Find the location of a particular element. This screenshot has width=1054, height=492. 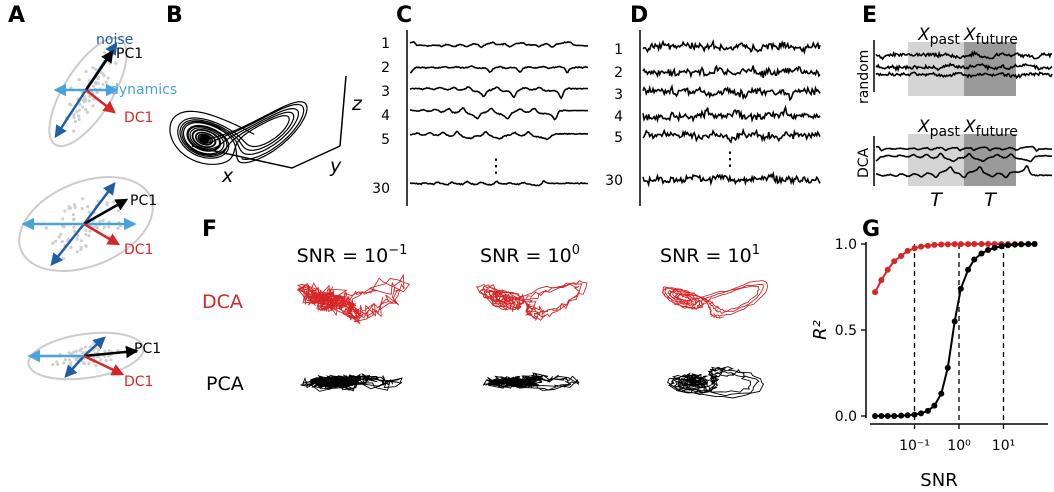

channel-label-d-1: 1 is located at coordinates (618, 50).